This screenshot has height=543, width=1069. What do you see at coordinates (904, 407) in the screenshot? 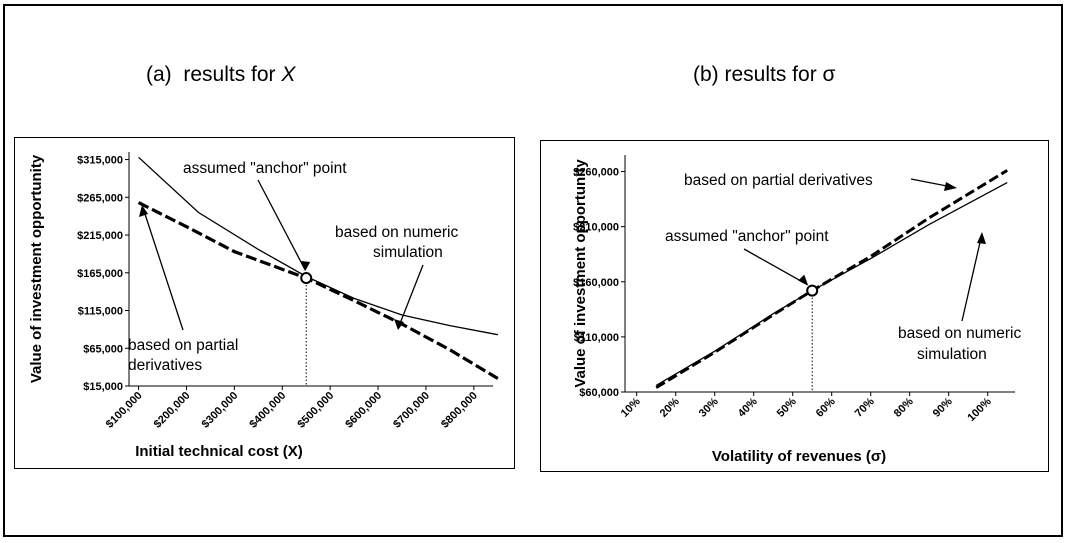
I see `x-tick-label: 80%` at bounding box center [904, 407].